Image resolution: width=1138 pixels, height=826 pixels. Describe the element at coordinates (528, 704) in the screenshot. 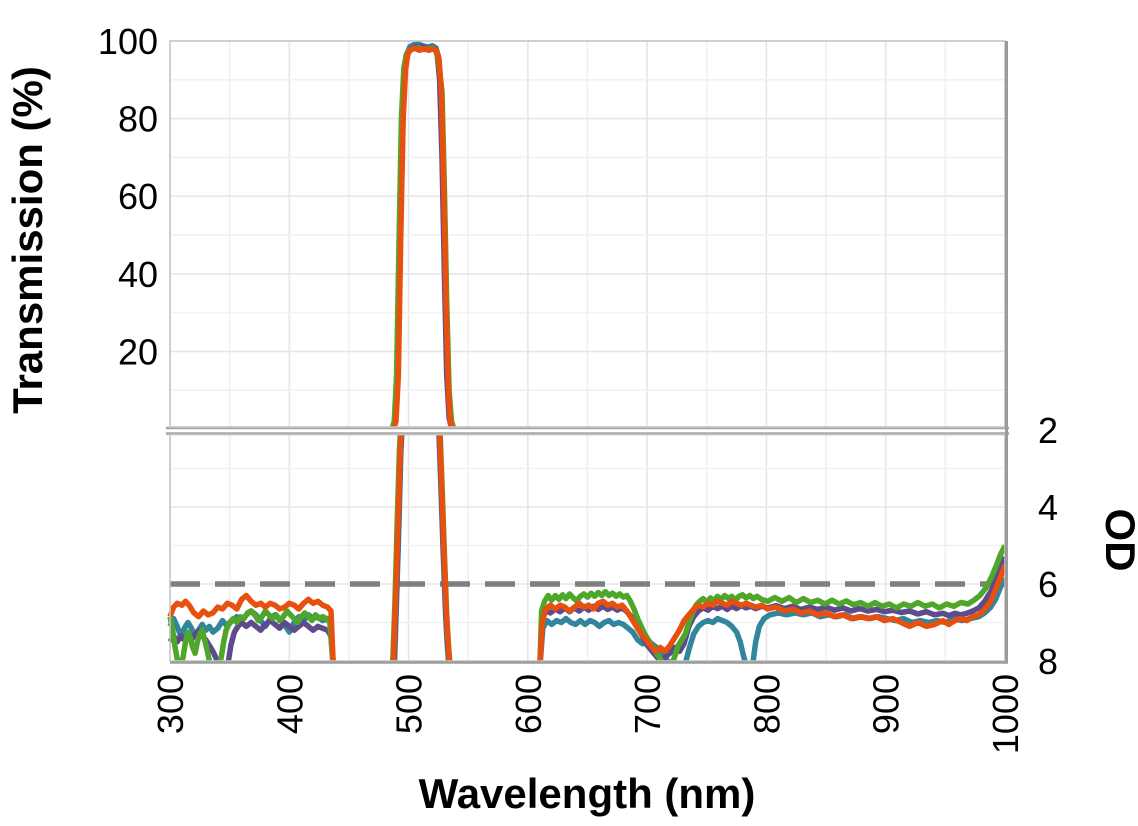

I see `x-tick-label: 600` at that location.